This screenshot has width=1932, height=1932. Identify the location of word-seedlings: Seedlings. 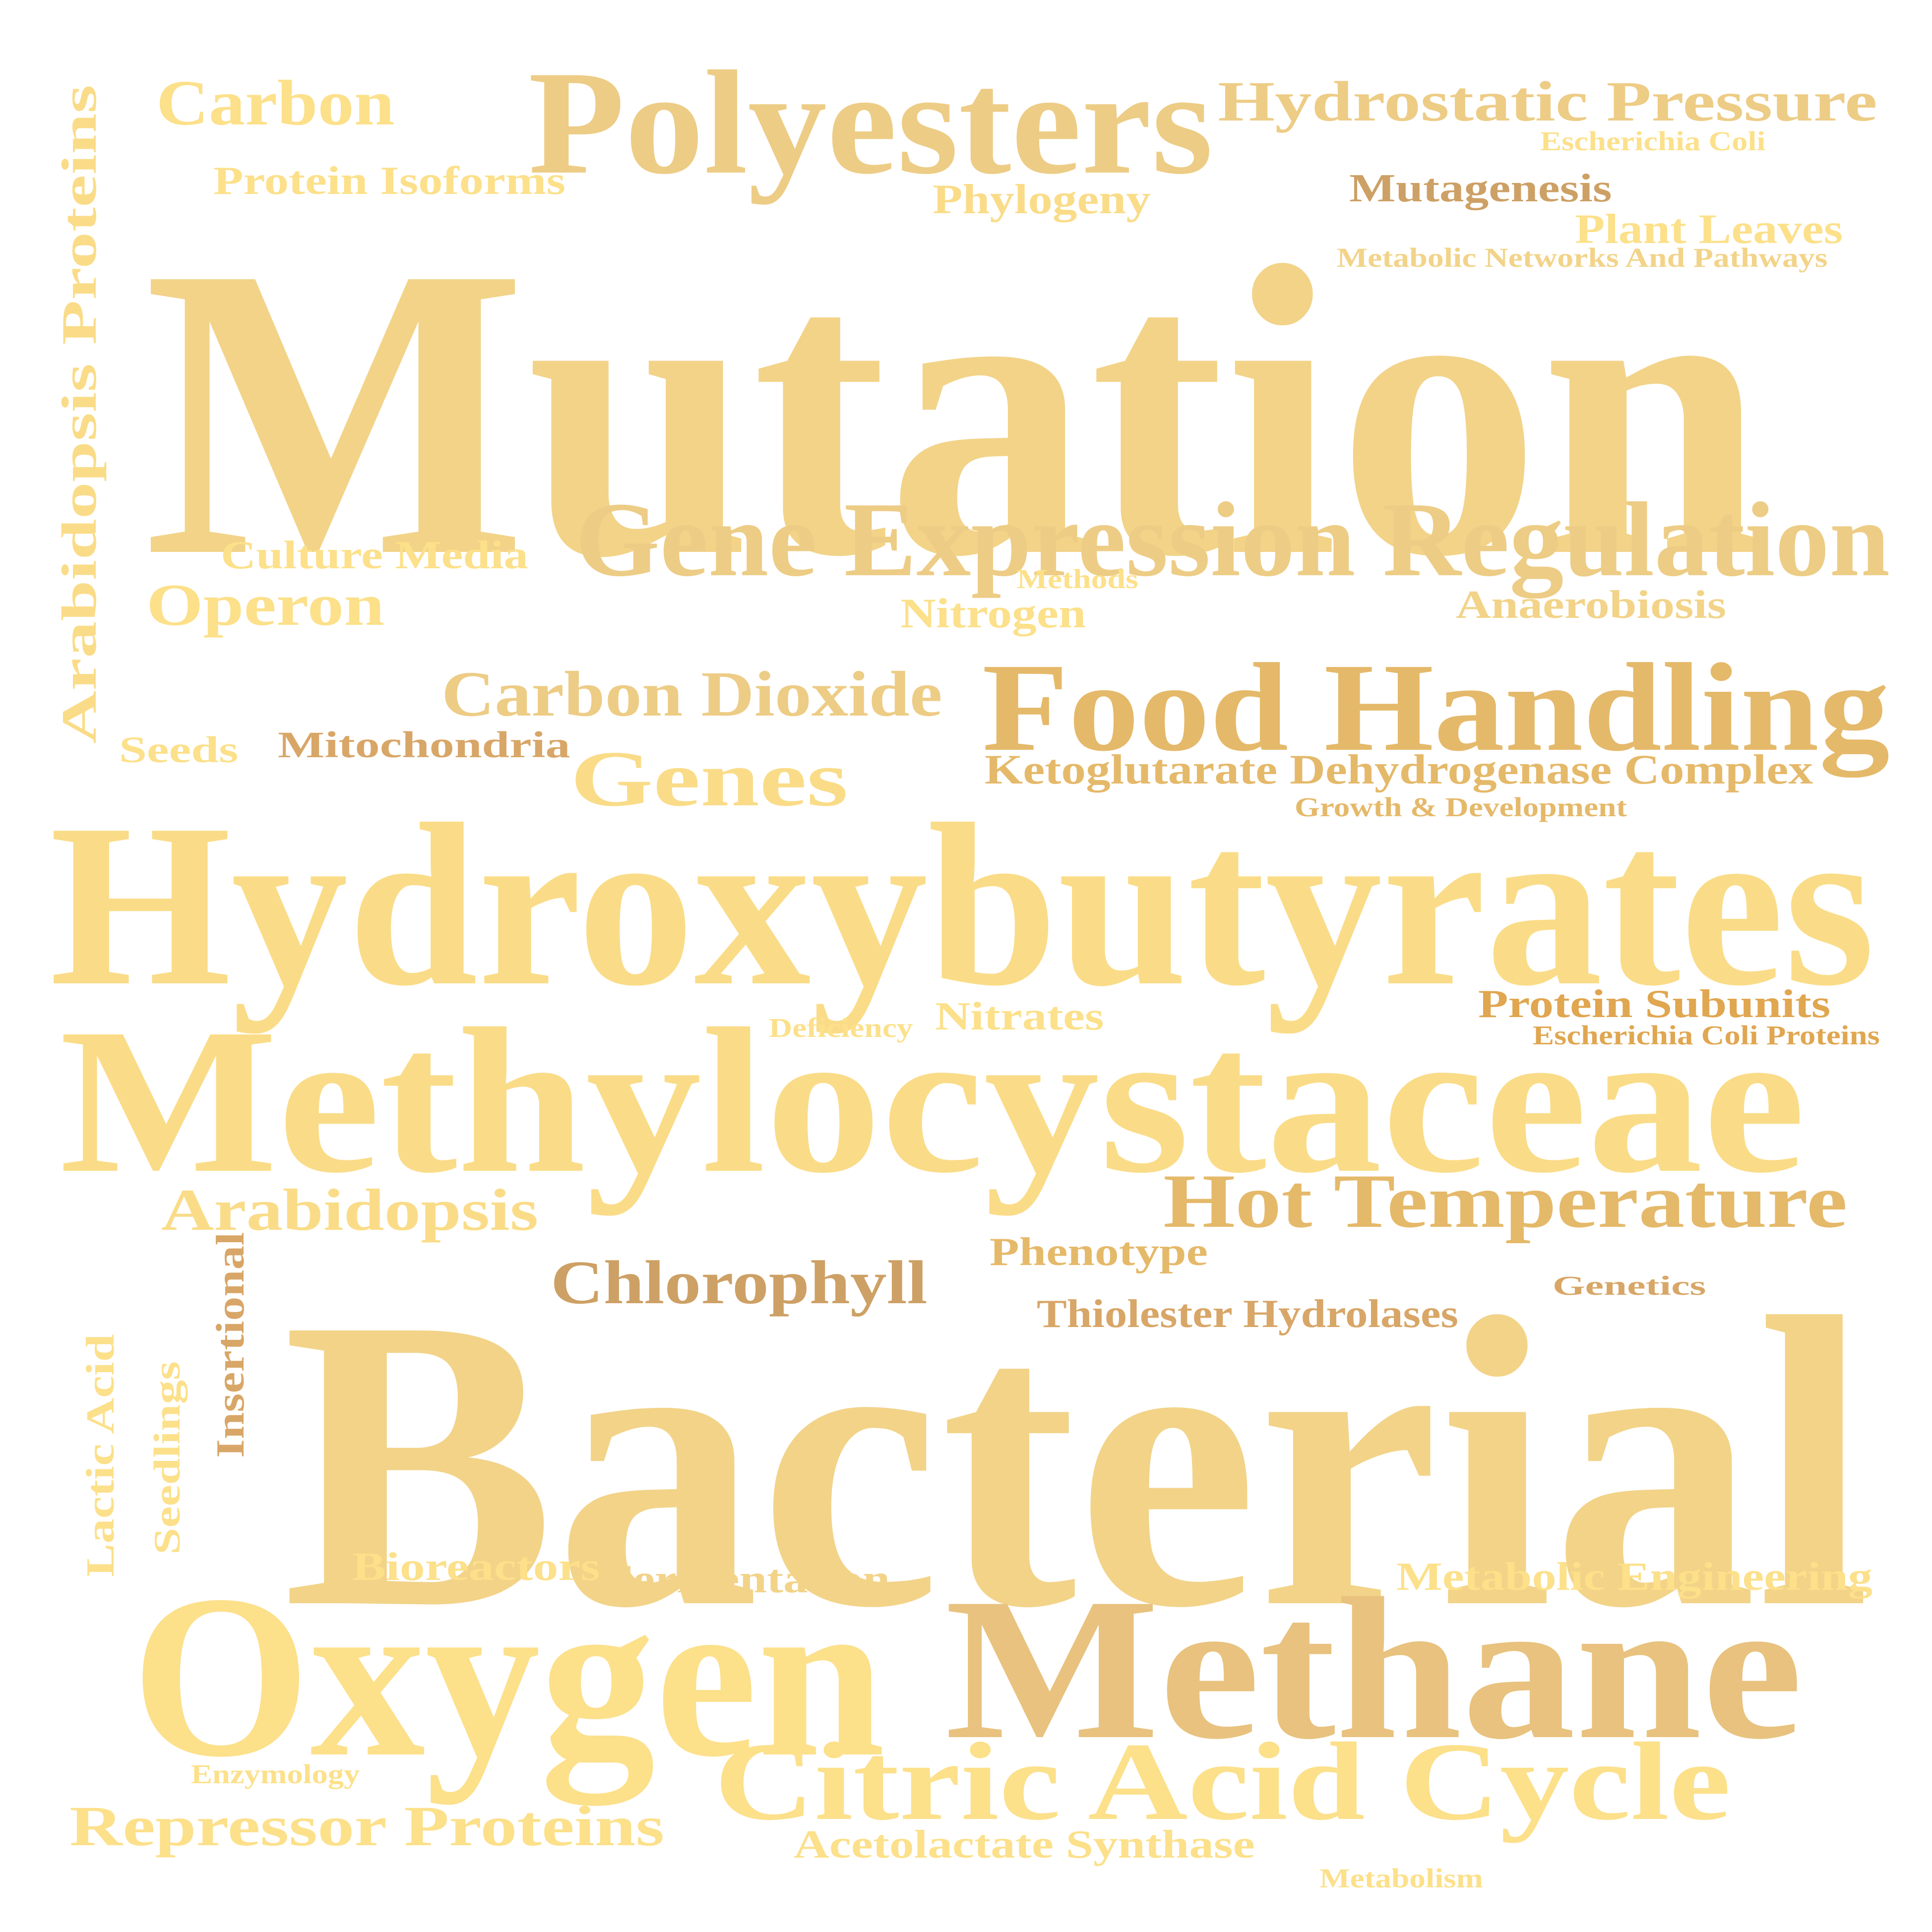
(167, 1458).